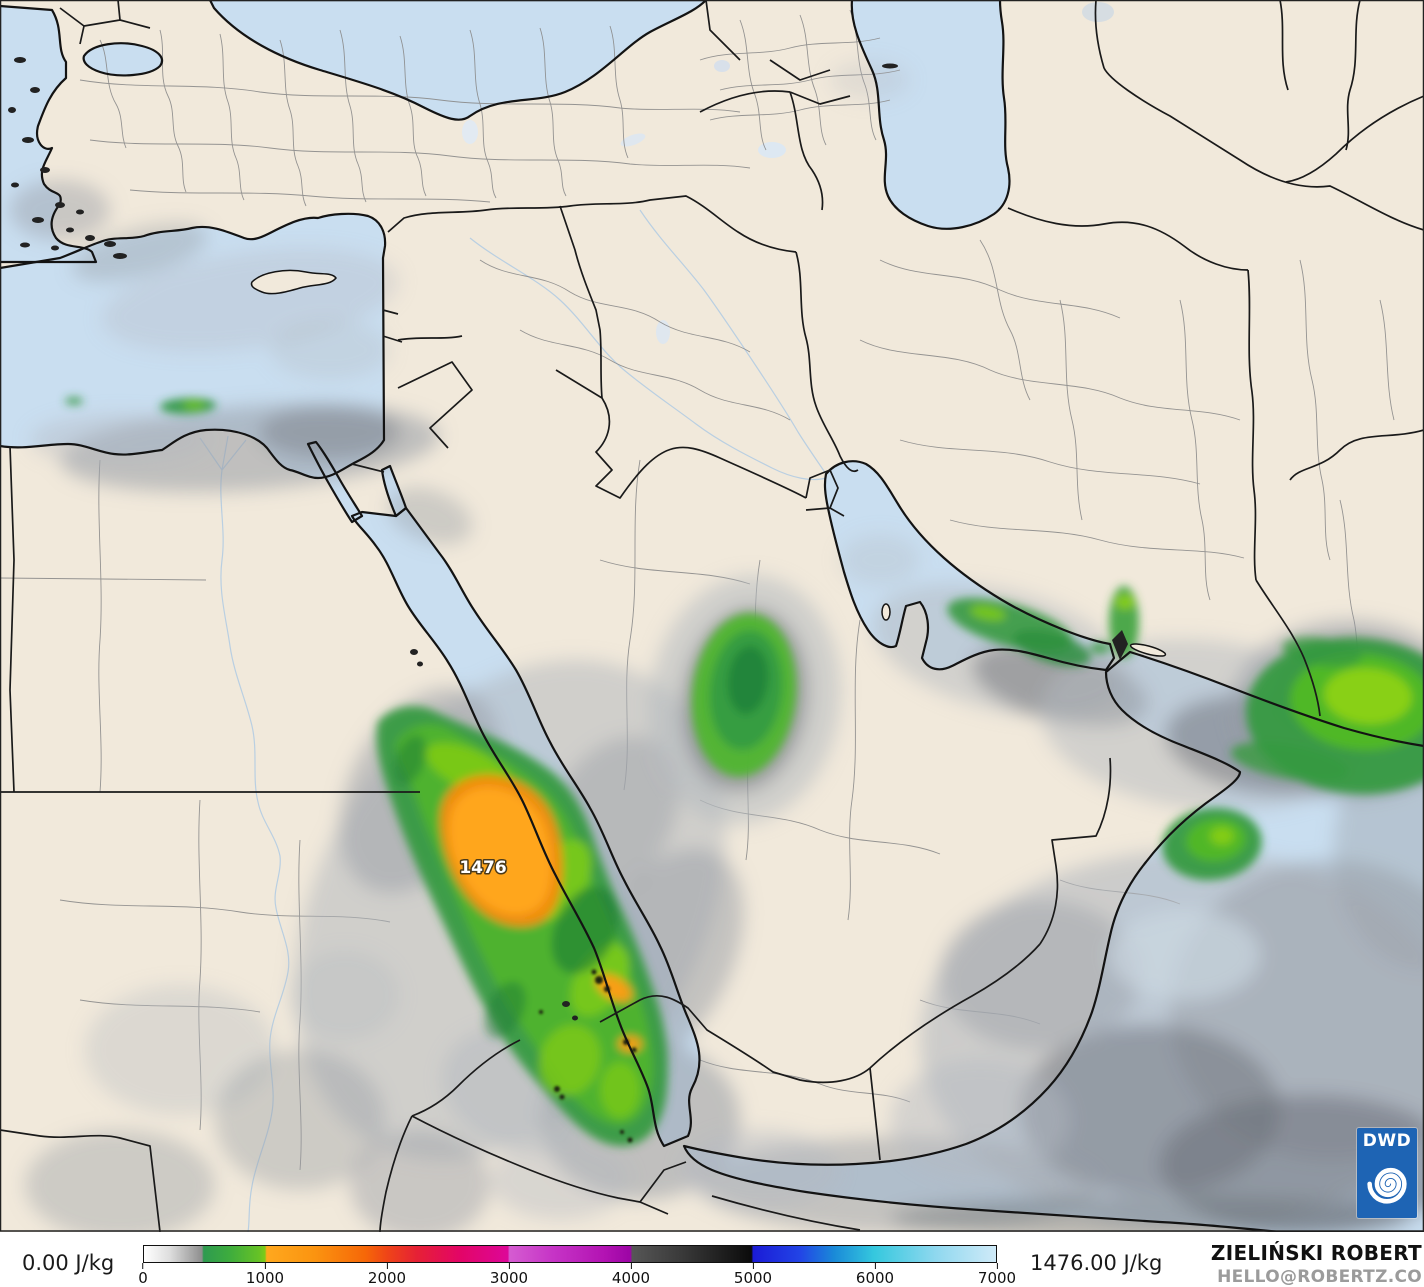  Describe the element at coordinates (577, 1275) in the screenshot. I see `colorbar-ticks: 0 1000 2000 3000 4000 5000 6000 7000` at that location.